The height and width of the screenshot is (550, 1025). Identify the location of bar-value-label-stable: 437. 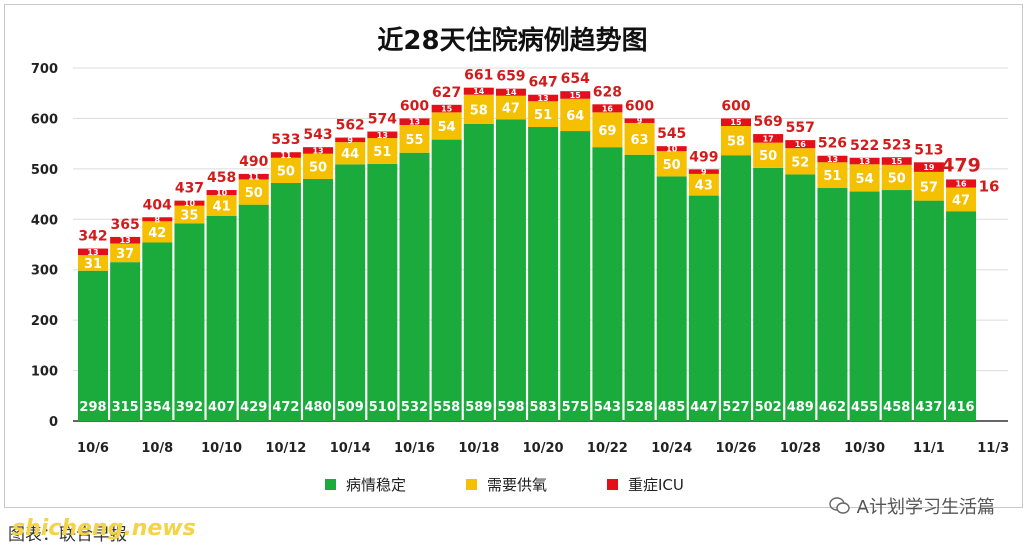
(928, 407).